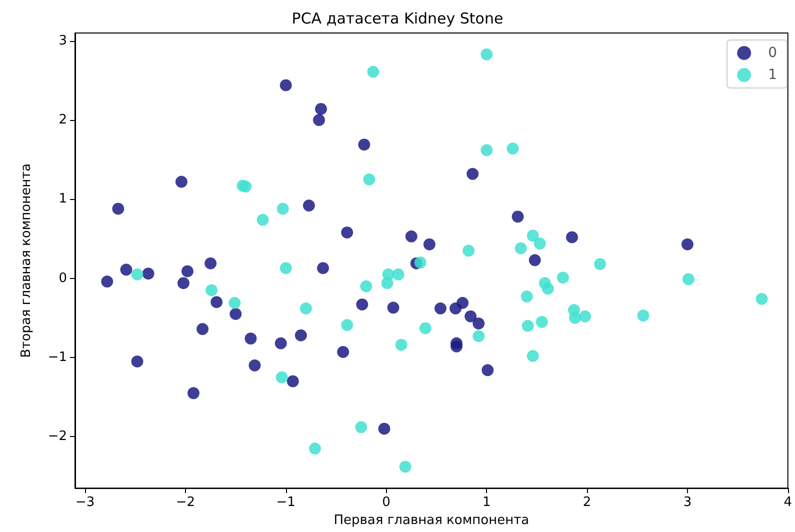 The height and width of the screenshot is (532, 795). What do you see at coordinates (486, 502) in the screenshot?
I see `x-tick-label: 1` at bounding box center [486, 502].